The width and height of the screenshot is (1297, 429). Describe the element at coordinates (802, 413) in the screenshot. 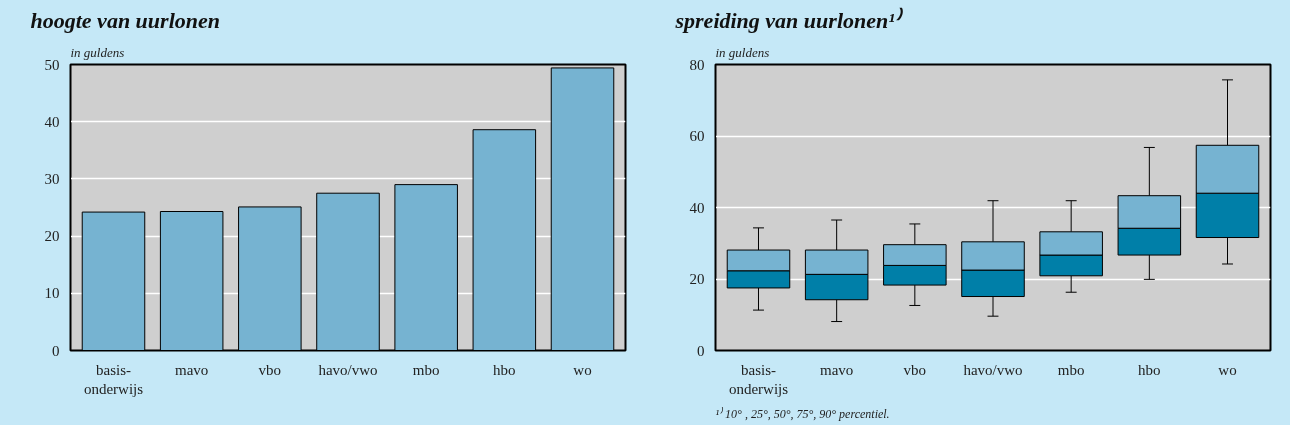

I see `text: ¹⁾ 10° , 25°, 50°, 75°, 90° percentiel.` at that location.